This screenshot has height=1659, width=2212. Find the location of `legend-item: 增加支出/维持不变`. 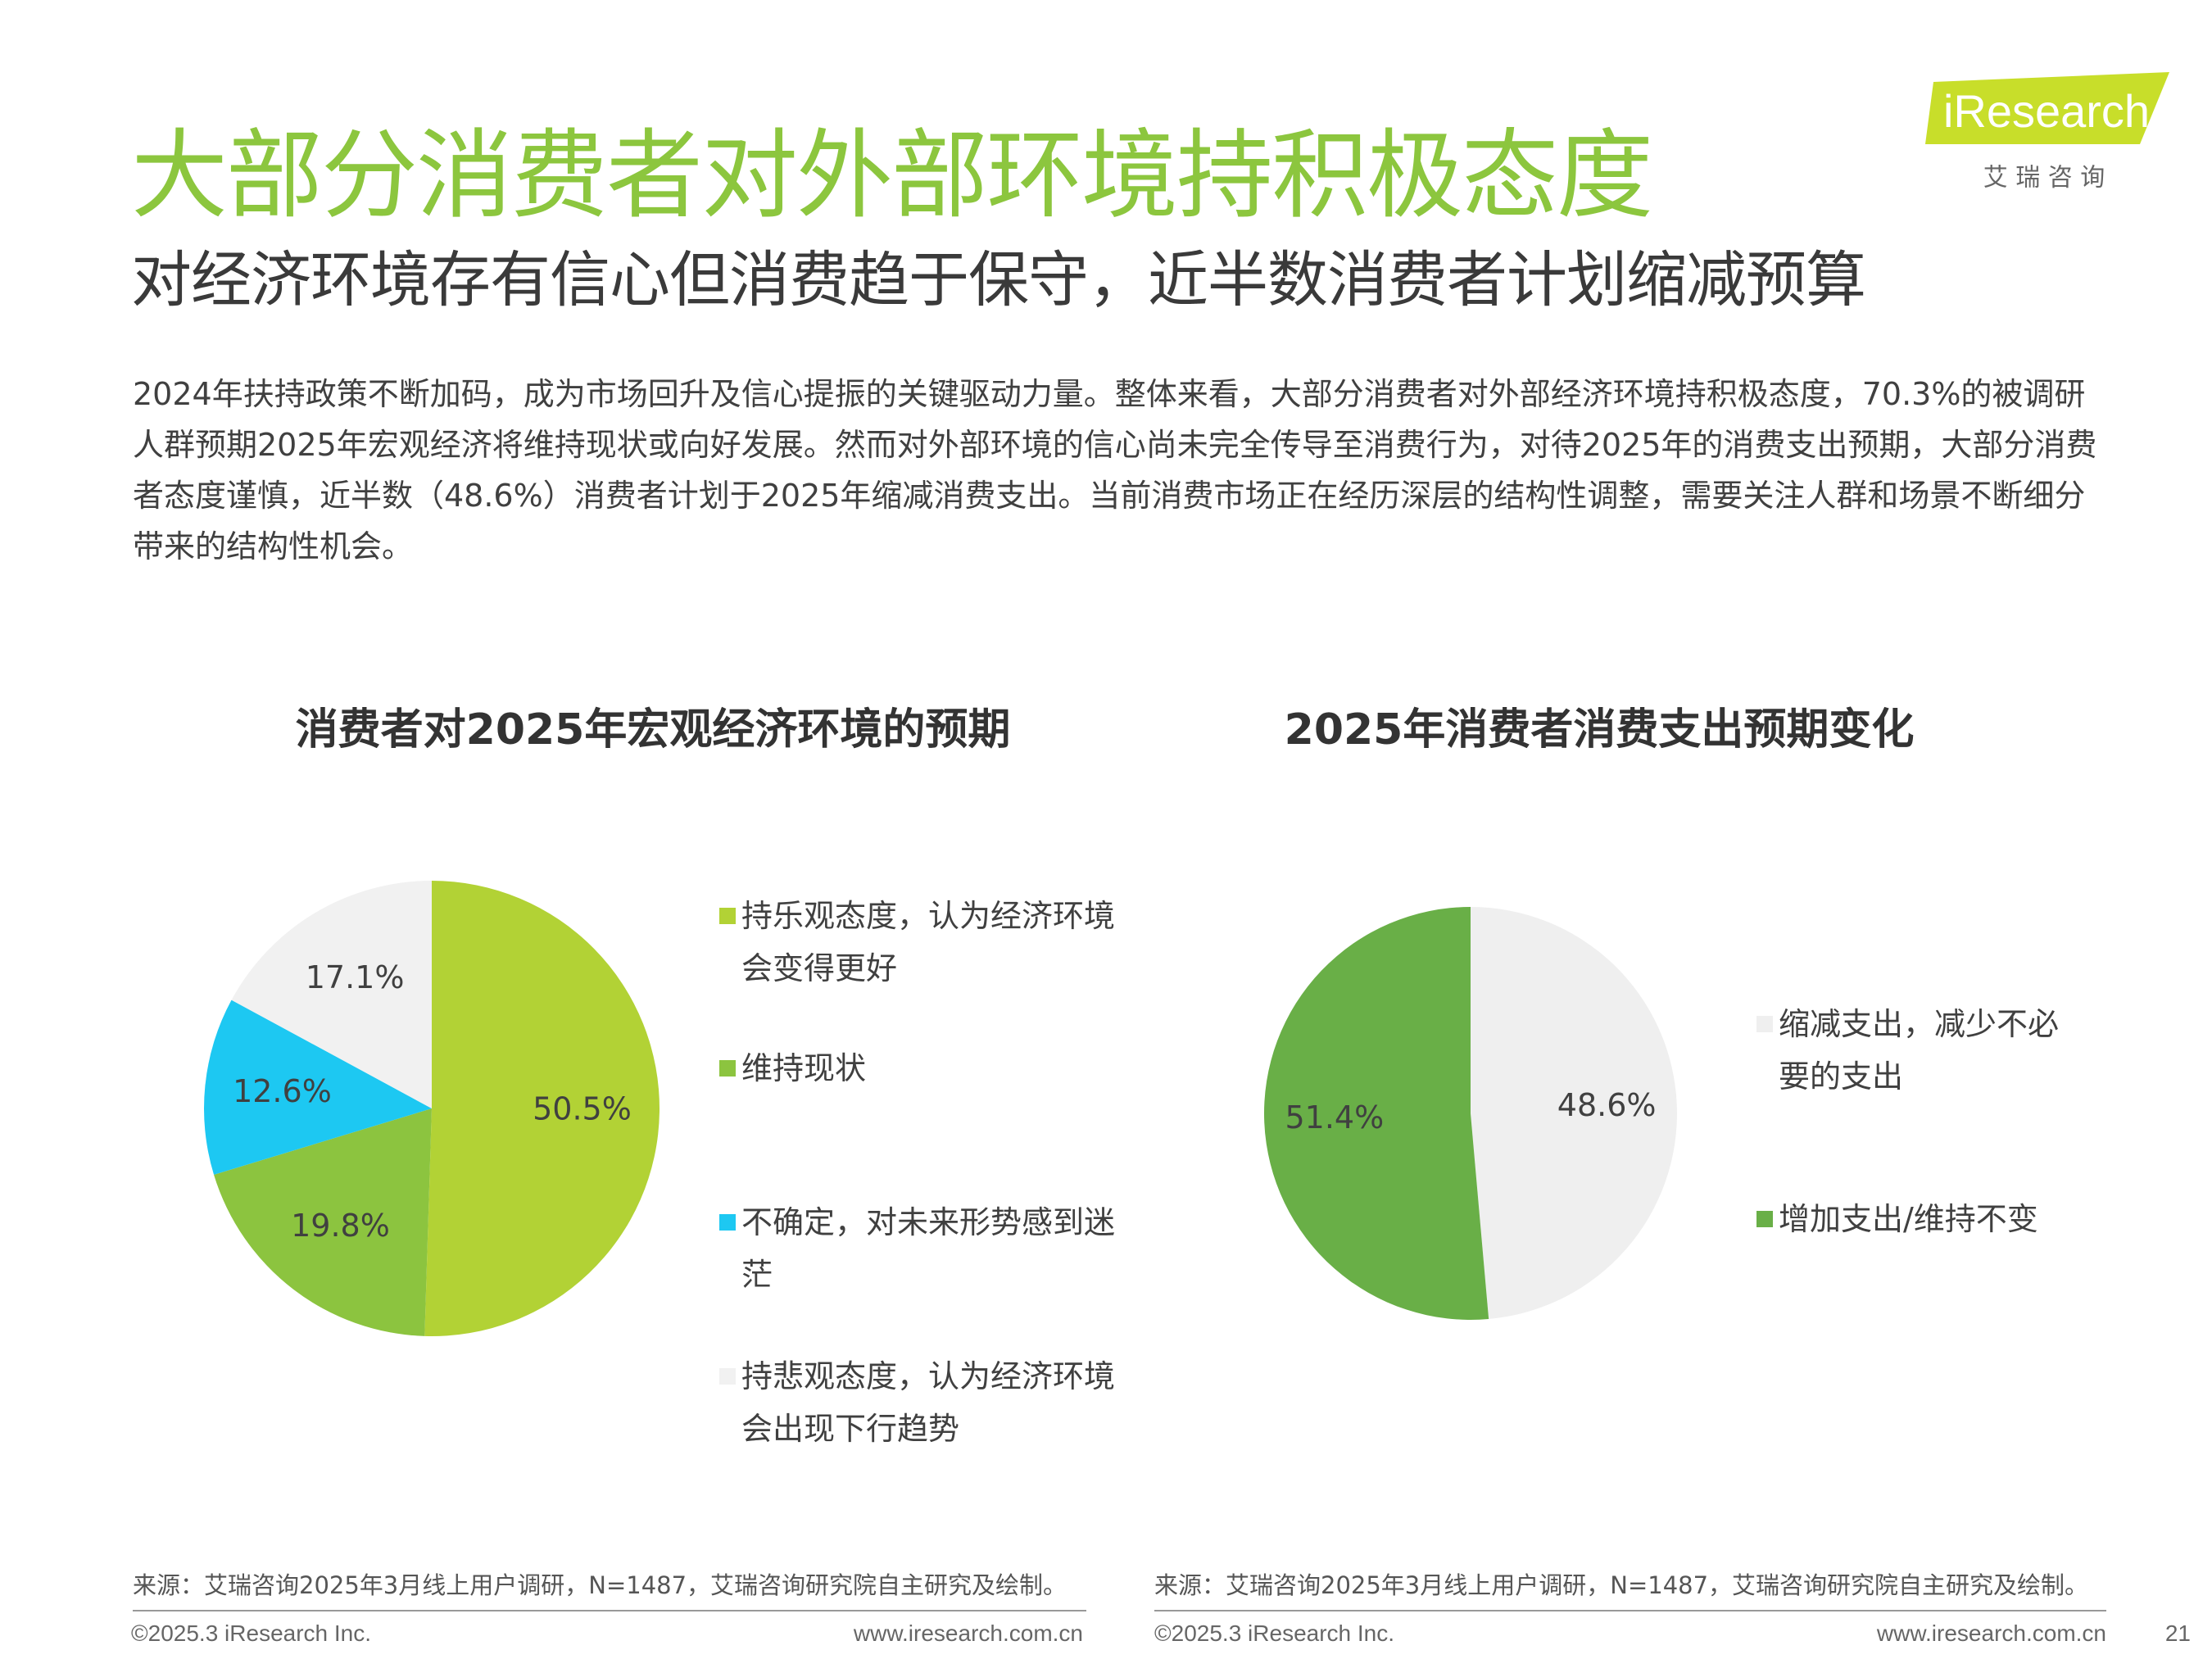

legend-item: 增加支出/维持不变 is located at coordinates (1919, 1219).